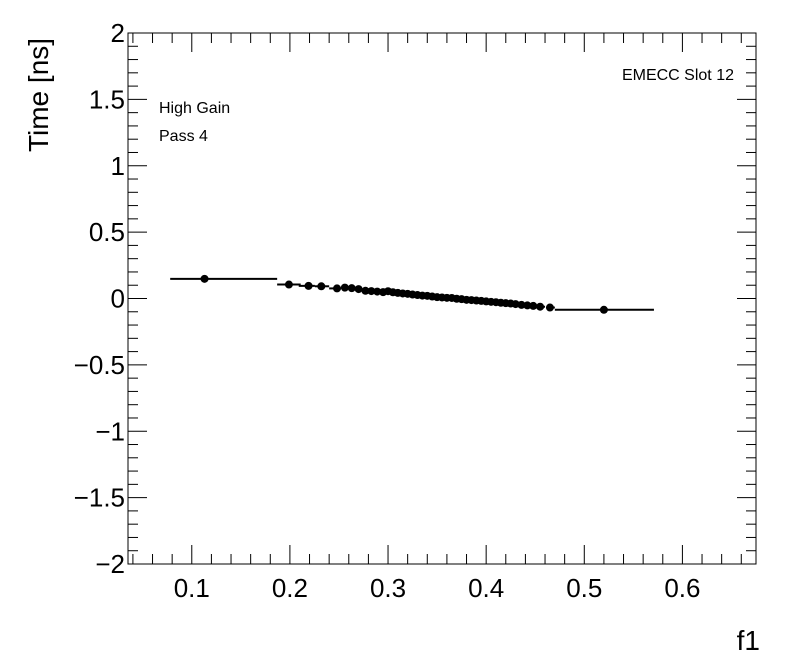 The width and height of the screenshot is (796, 672). Describe the element at coordinates (748, 640) in the screenshot. I see `x-axis-title: f1` at that location.